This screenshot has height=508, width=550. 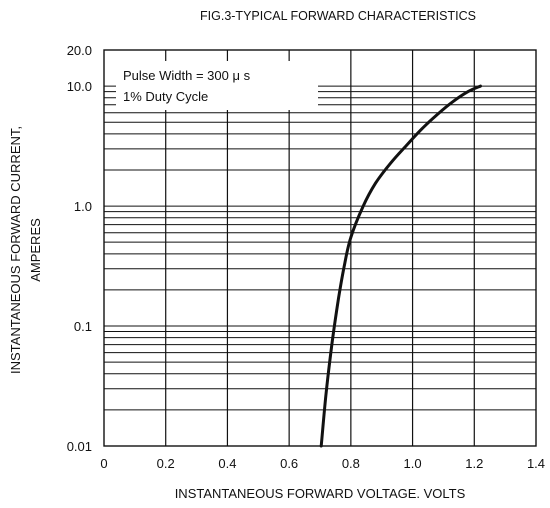 I want to click on x-axis-label: INSTANTANEOUS FORWARD VOLTAGE. VOLTS, so click(x=320, y=493).